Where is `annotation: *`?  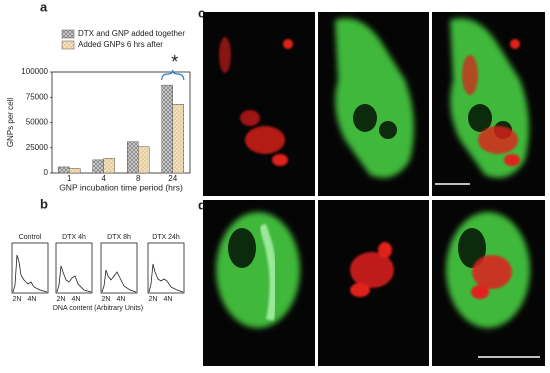 annotation: * is located at coordinates (174, 62).